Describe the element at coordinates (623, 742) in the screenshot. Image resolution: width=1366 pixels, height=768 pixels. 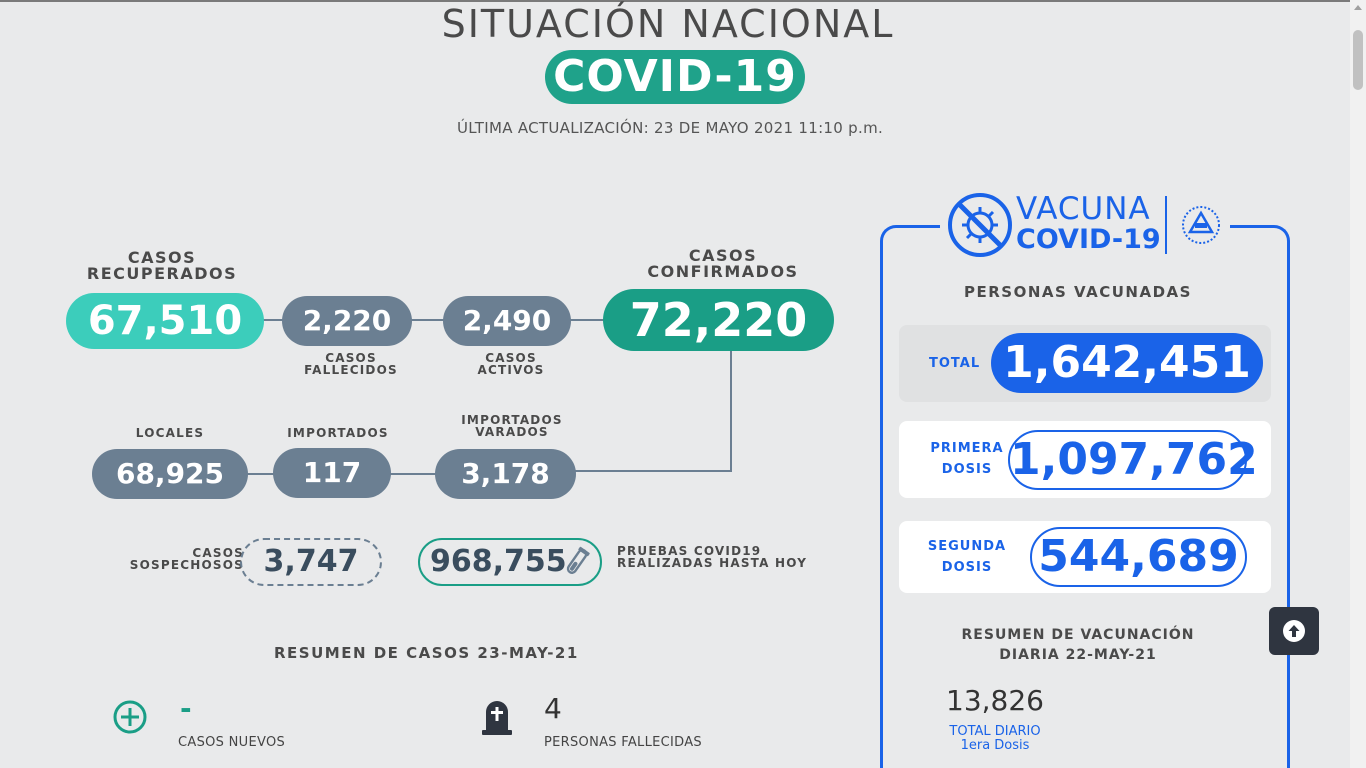
I see `fallecidas-label: PERSONAS FALLECIDAS` at that location.